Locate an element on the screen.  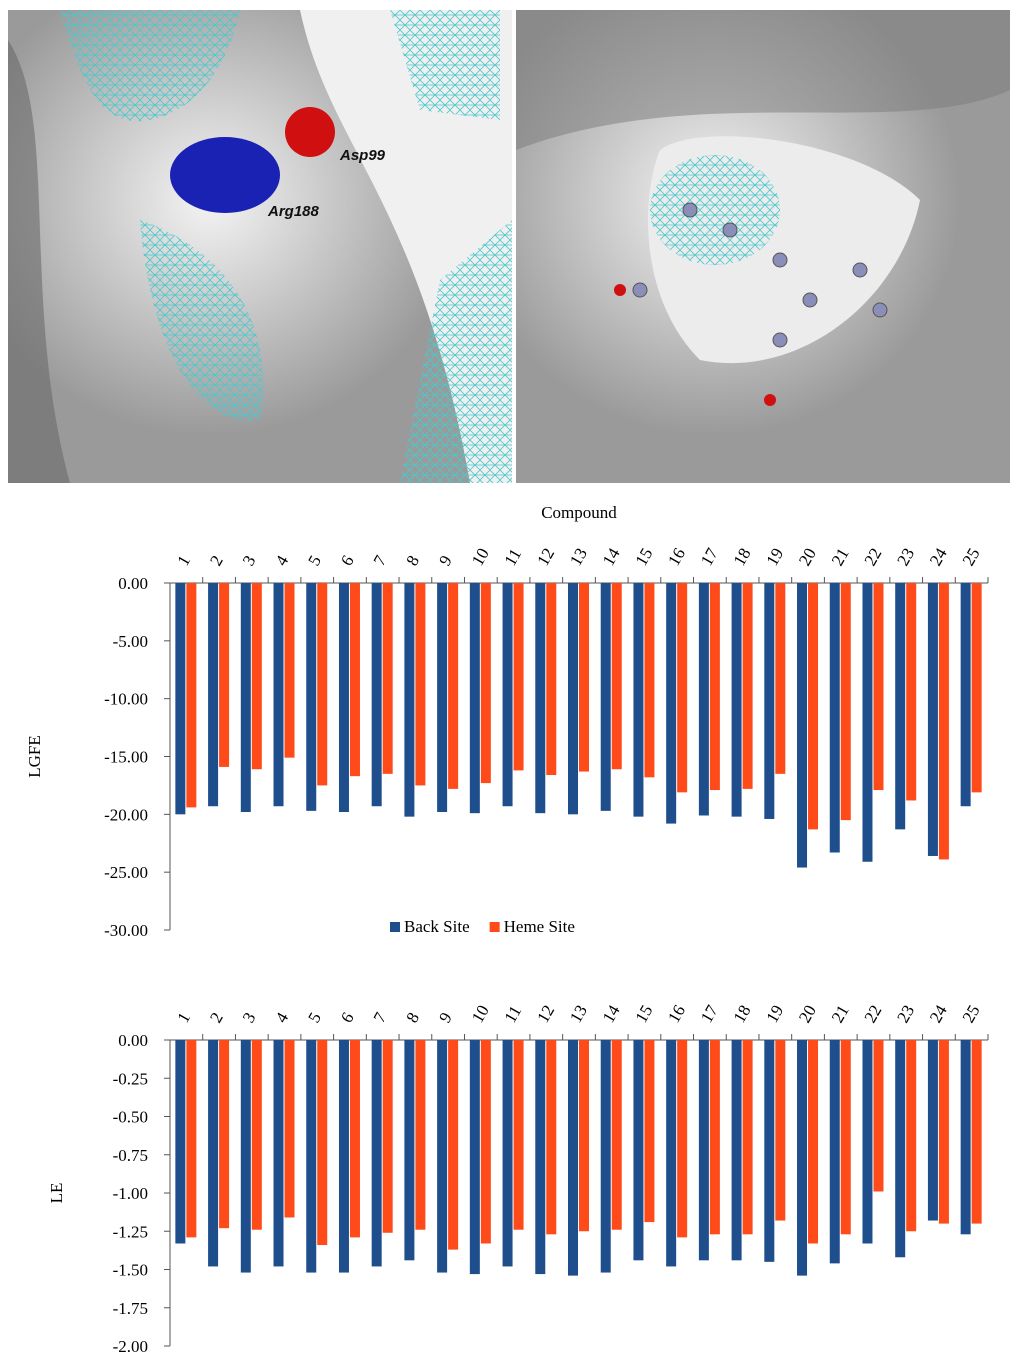
x-axis-title: Compound is located at coordinates (579, 512).